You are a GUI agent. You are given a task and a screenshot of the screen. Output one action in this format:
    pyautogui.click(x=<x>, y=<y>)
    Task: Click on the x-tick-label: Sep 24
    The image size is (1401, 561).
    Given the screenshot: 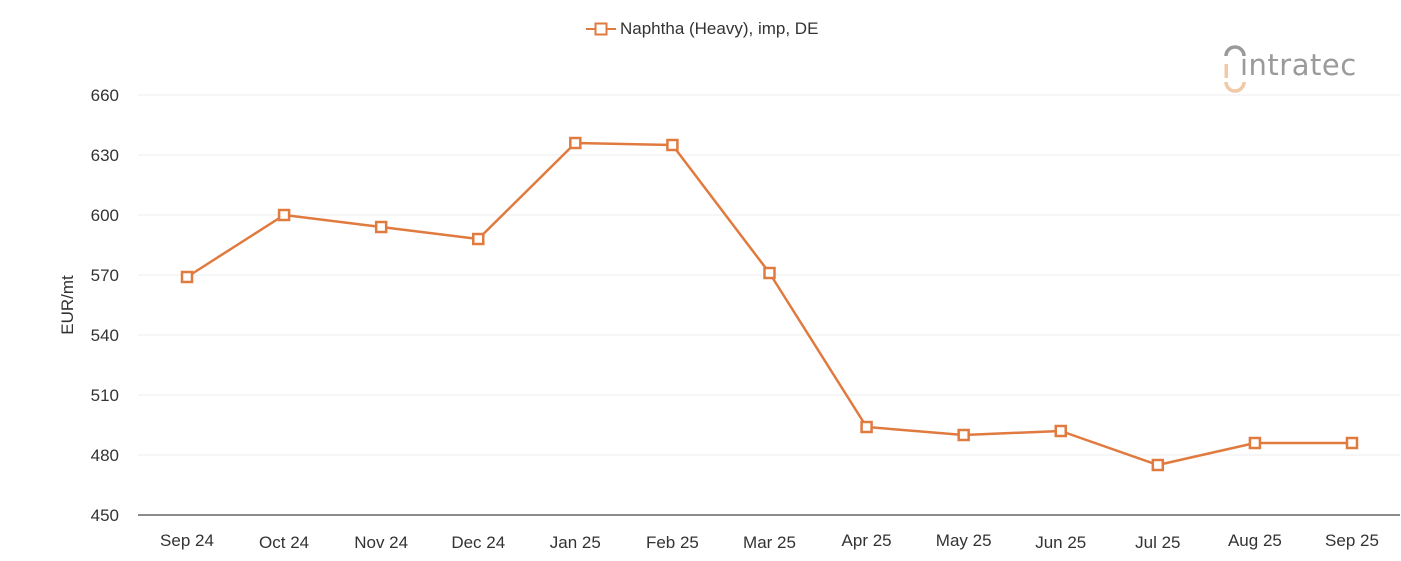 What is the action you would take?
    pyautogui.click(x=187, y=540)
    